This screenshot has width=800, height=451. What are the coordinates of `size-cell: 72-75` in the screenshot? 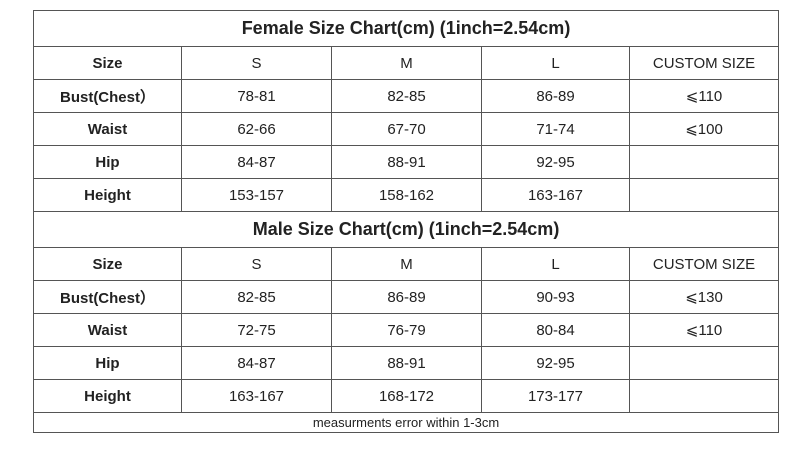 It's located at (256, 330).